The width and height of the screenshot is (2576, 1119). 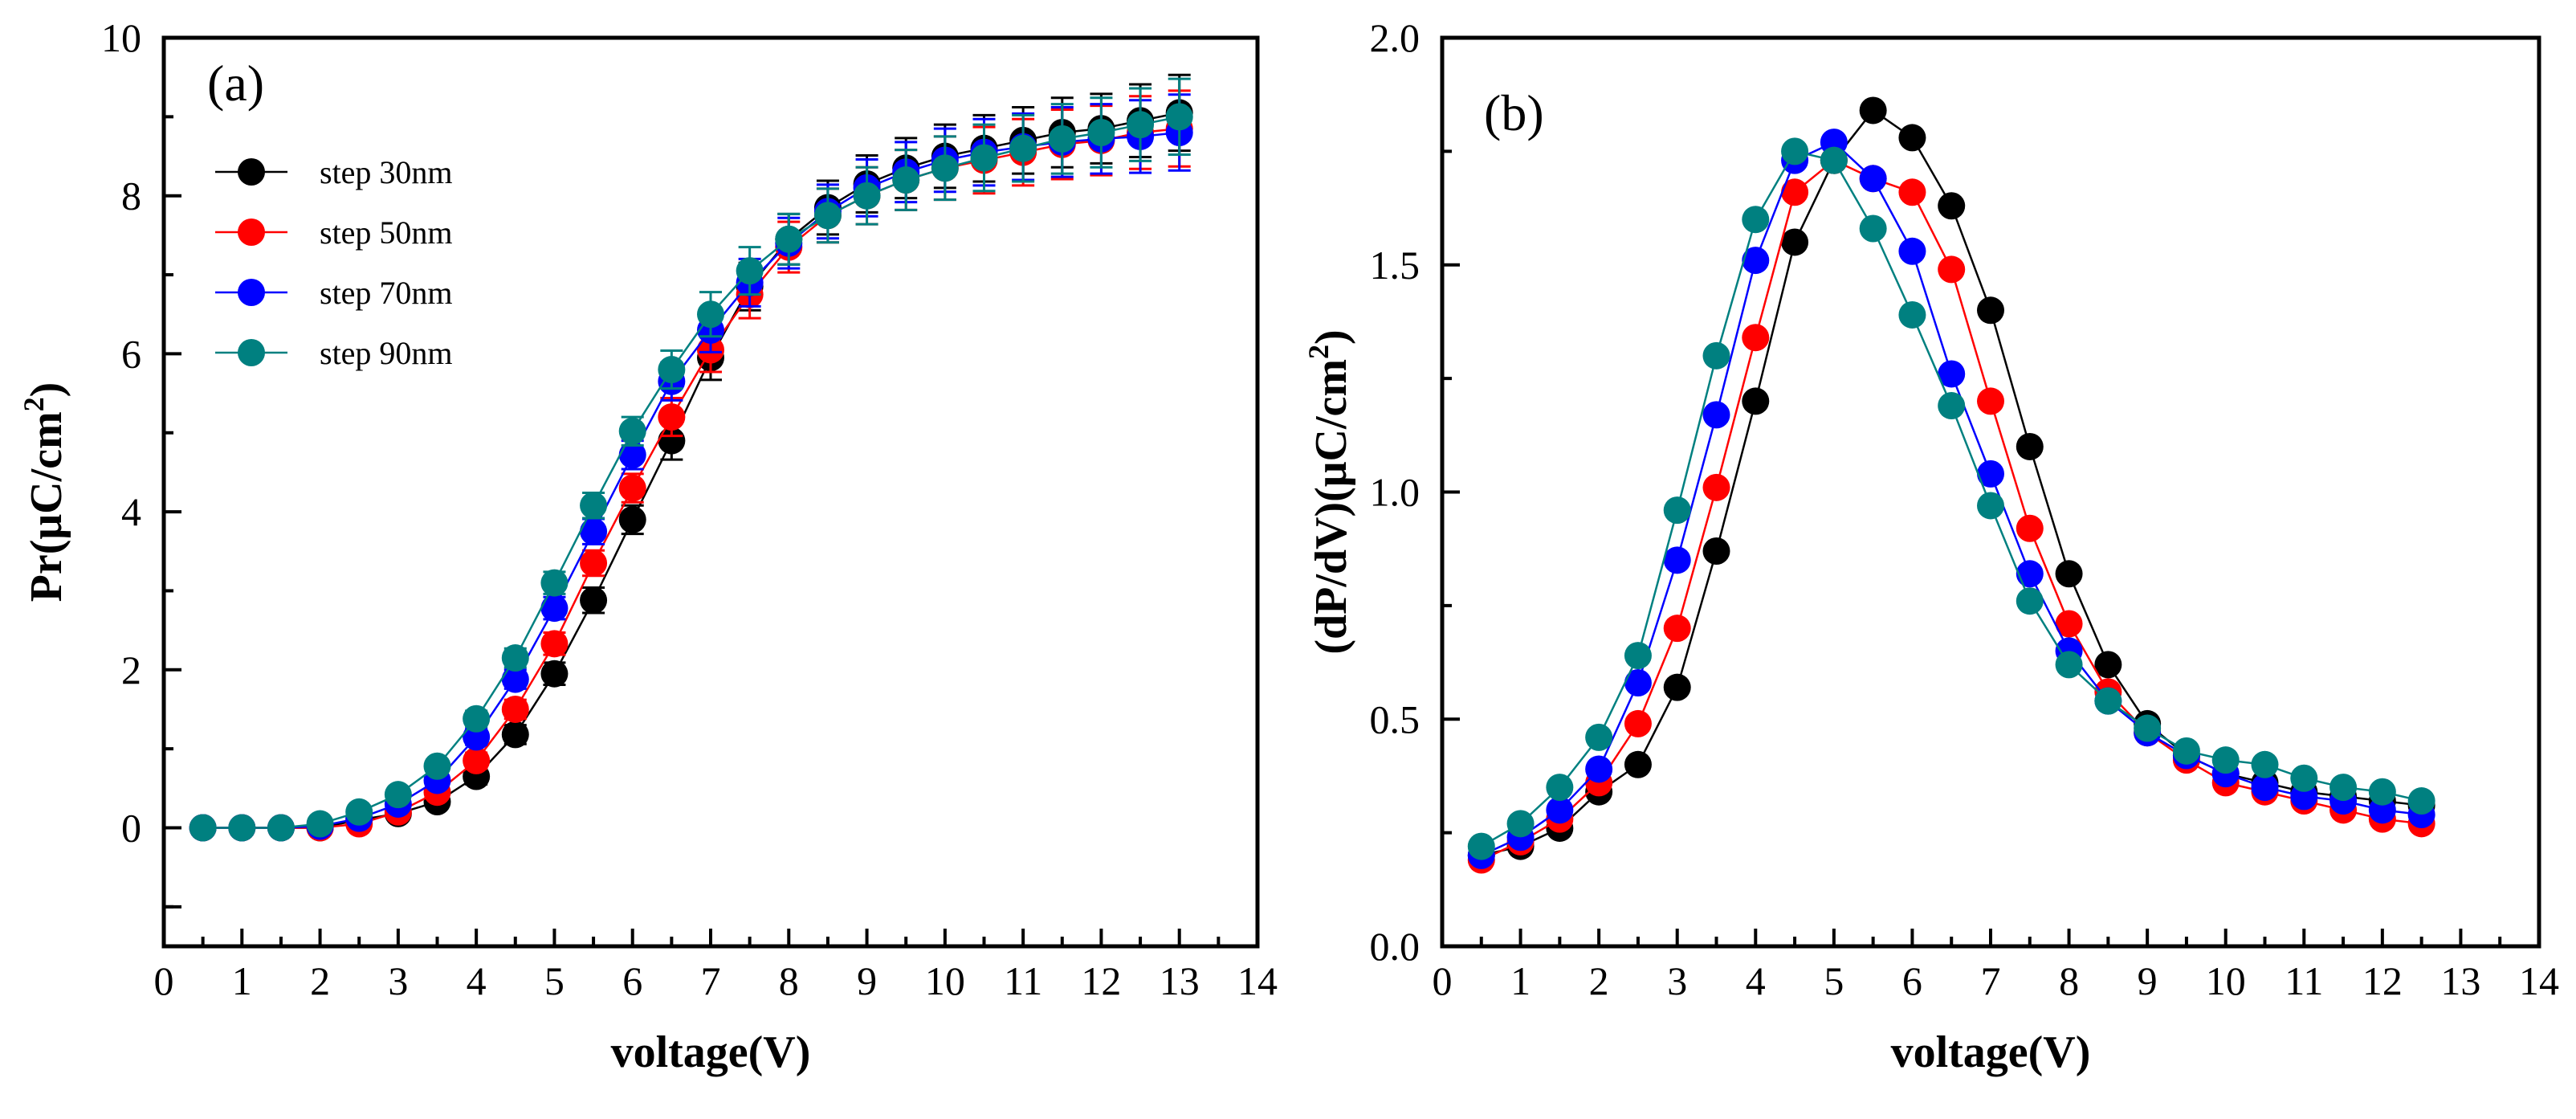 I want to click on x-tick-label: 13, so click(x=2460, y=980).